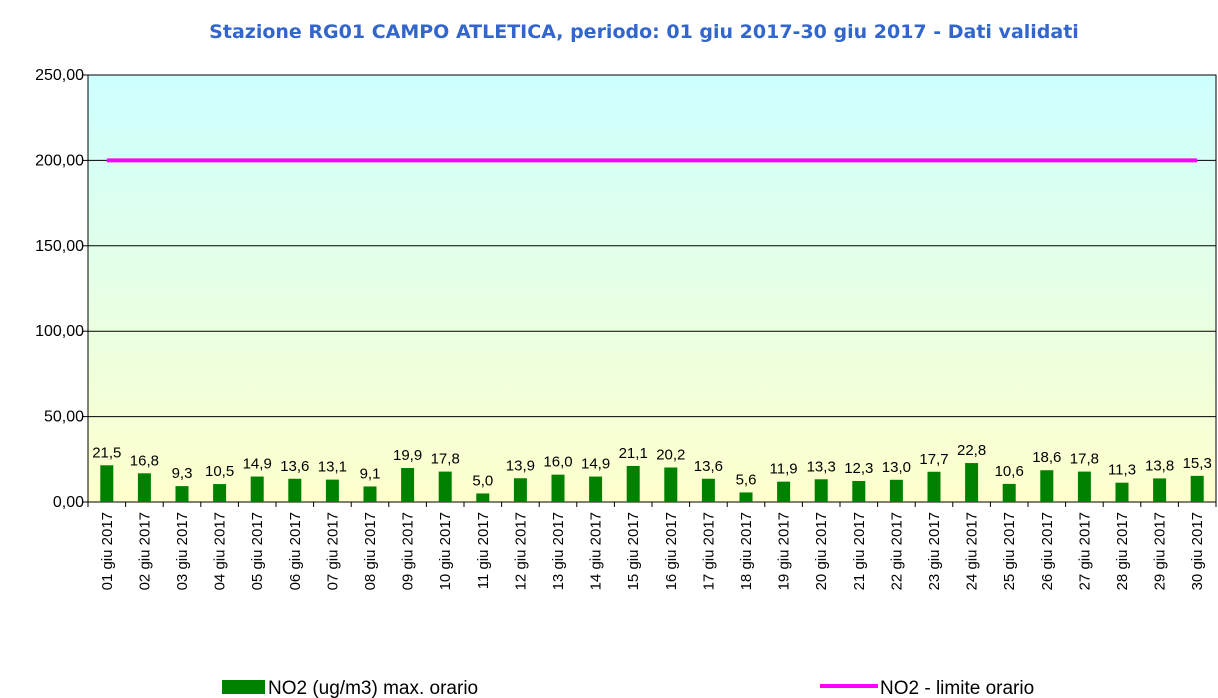 This screenshot has height=698, width=1218. I want to click on y-tick-label: 150,00, so click(59, 246).